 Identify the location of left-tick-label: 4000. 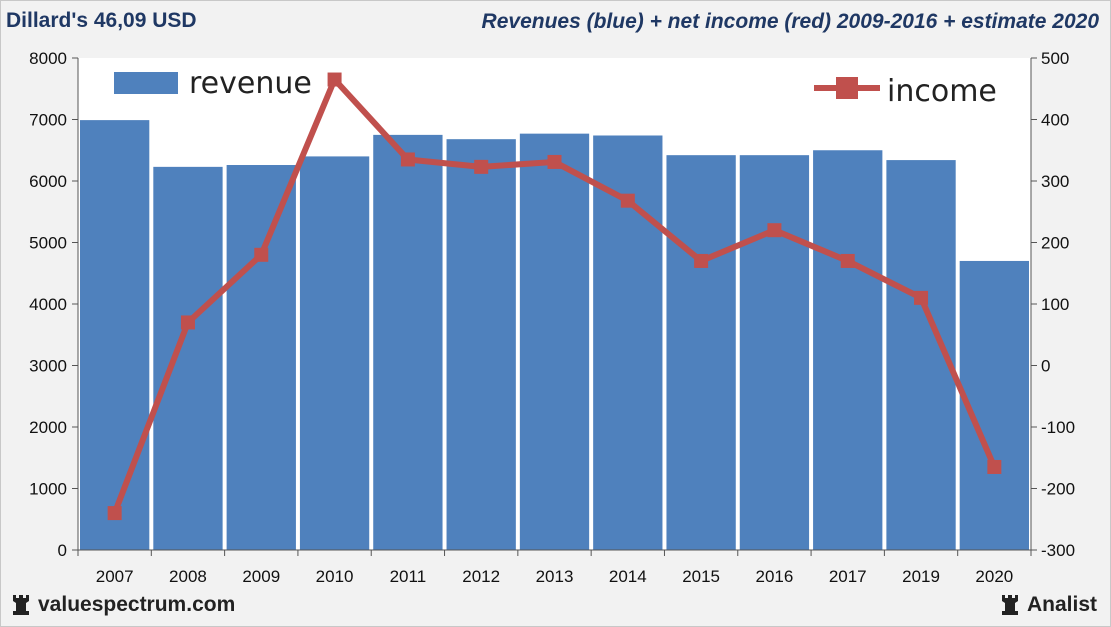
(48, 304).